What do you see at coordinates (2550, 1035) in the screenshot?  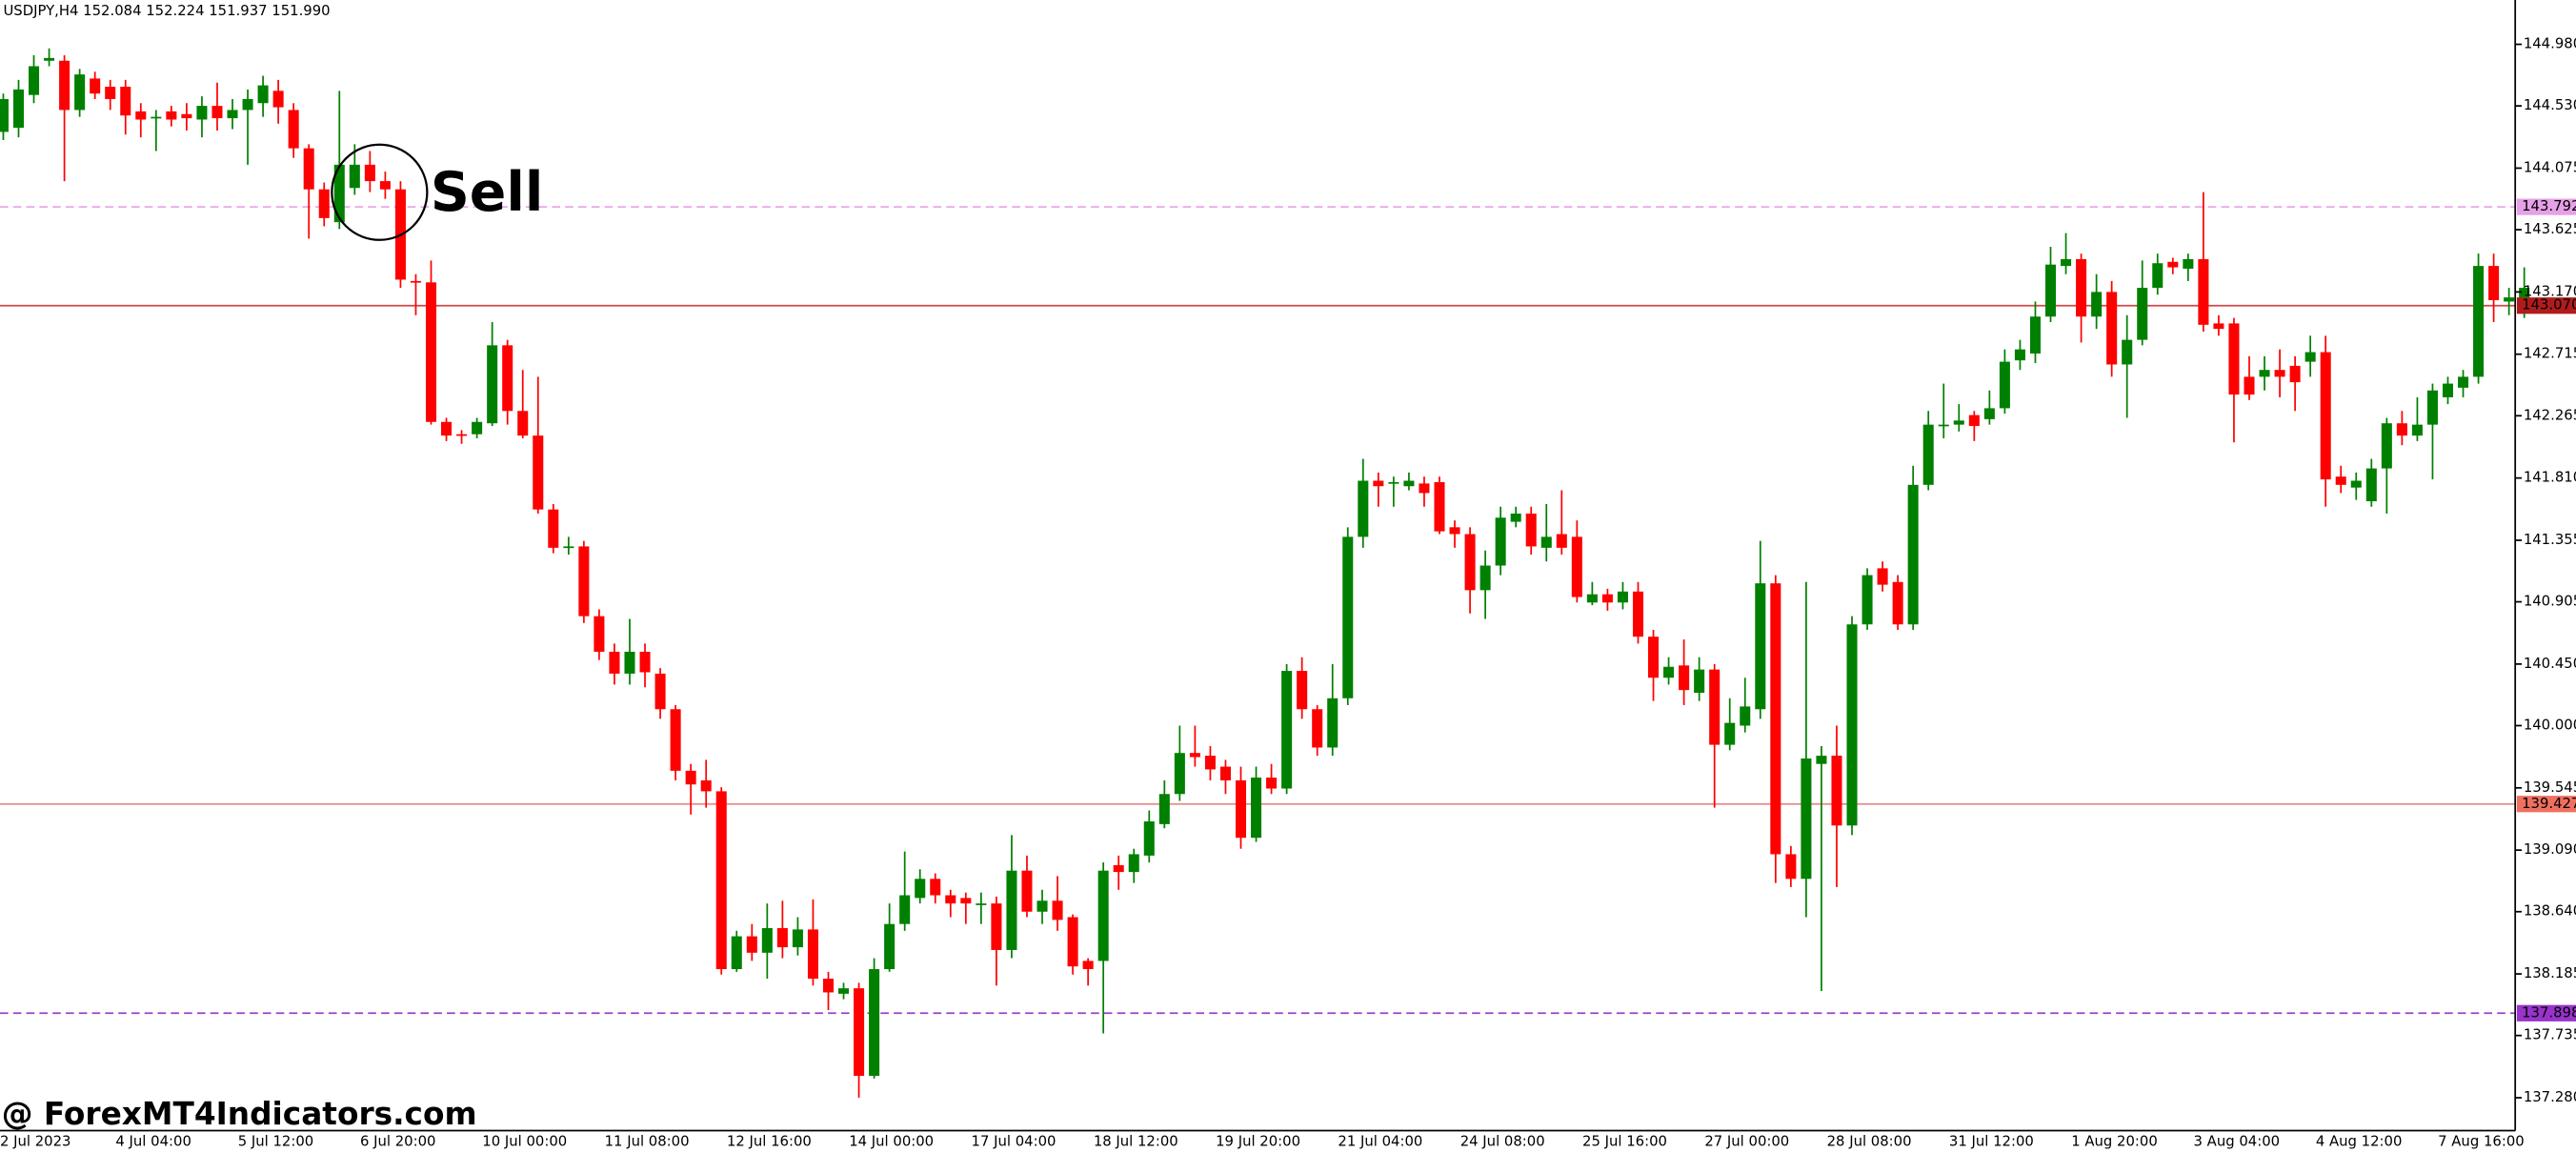 I see `y-tick-label: 137.735` at bounding box center [2550, 1035].